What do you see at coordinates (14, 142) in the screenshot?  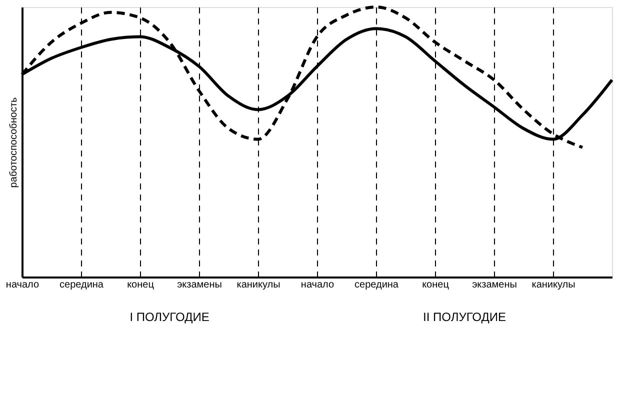 I see `y-axis-title: работоспособность` at bounding box center [14, 142].